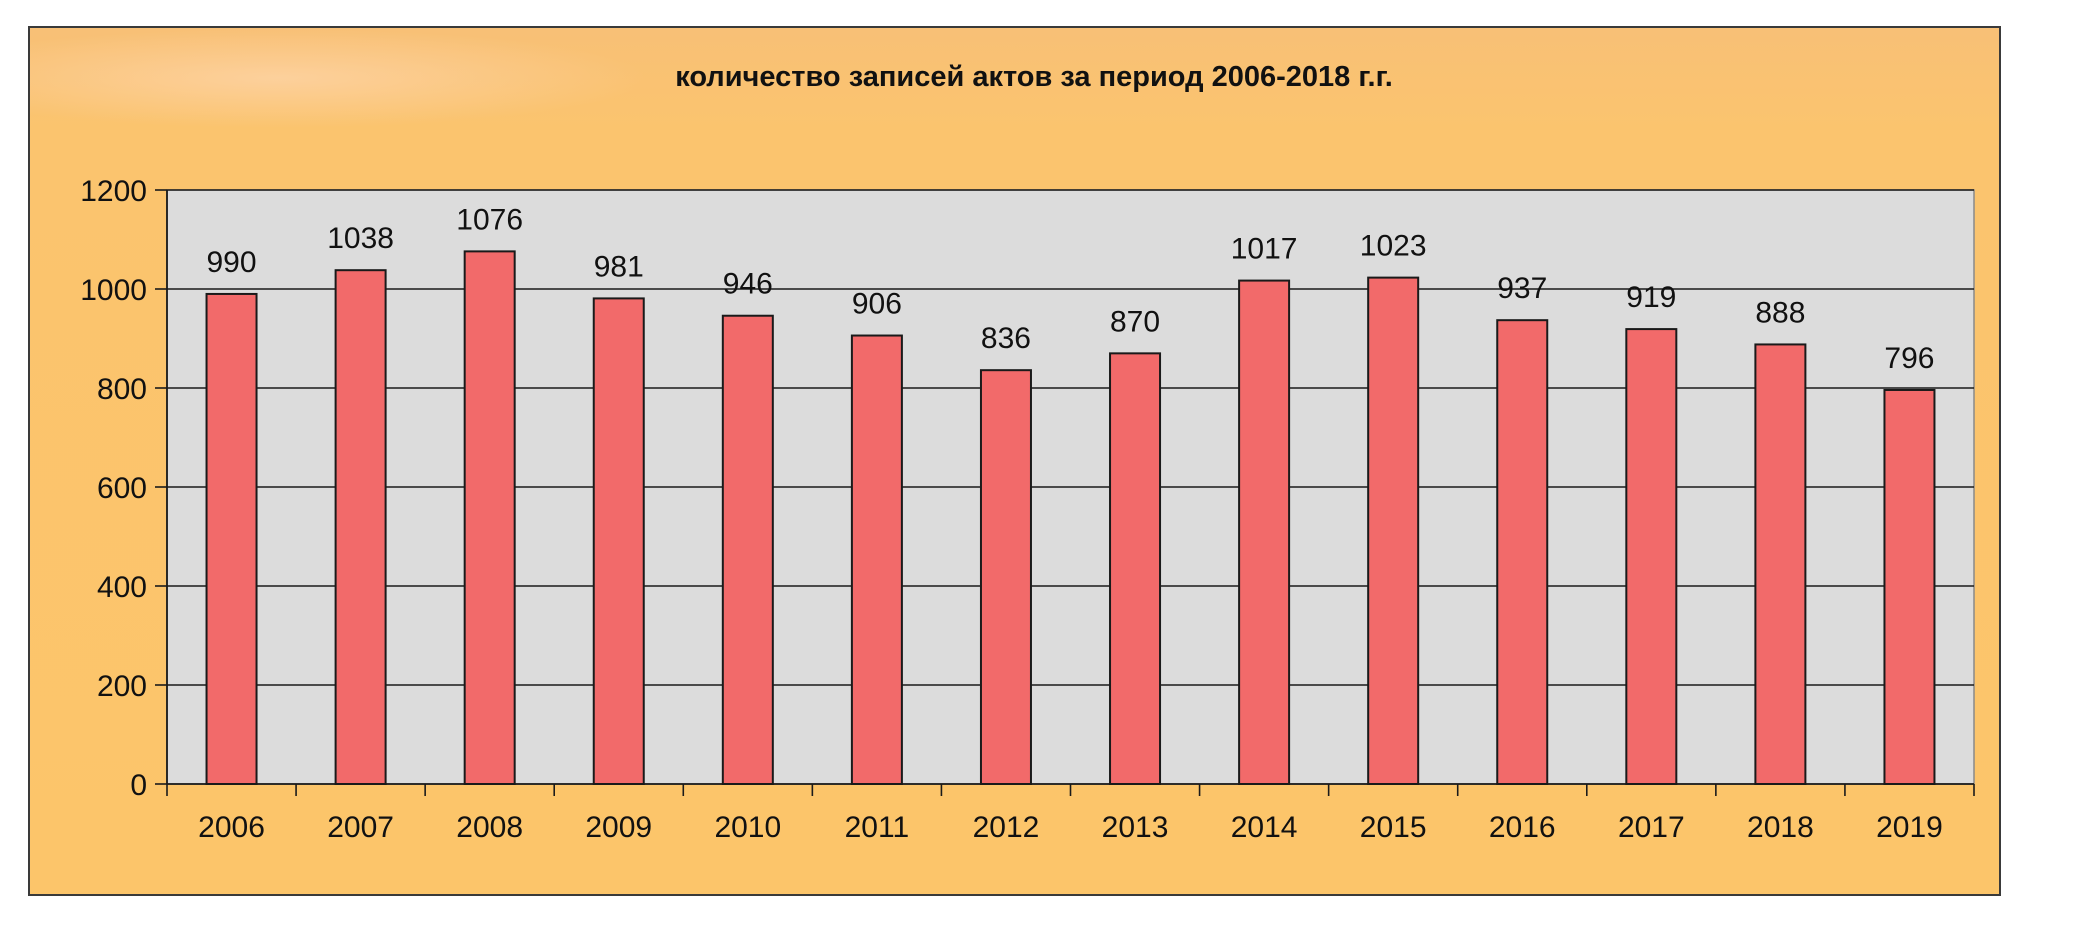 This screenshot has height=945, width=2095. Describe the element at coordinates (232, 262) in the screenshot. I see `data-label-2006: 990` at that location.